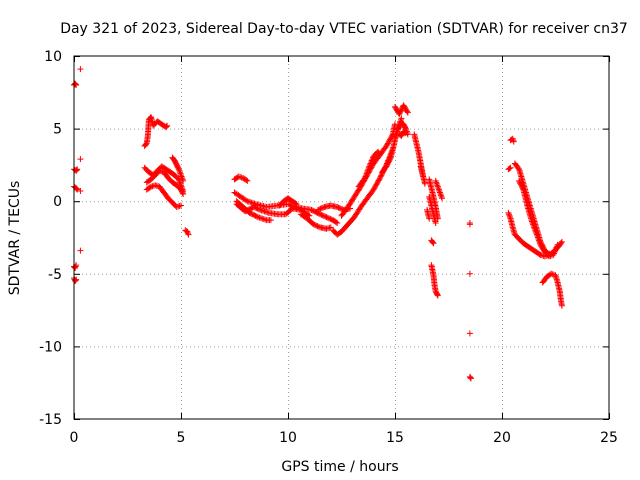  What do you see at coordinates (288, 438) in the screenshot?
I see `x-tick-label: 10` at bounding box center [288, 438].